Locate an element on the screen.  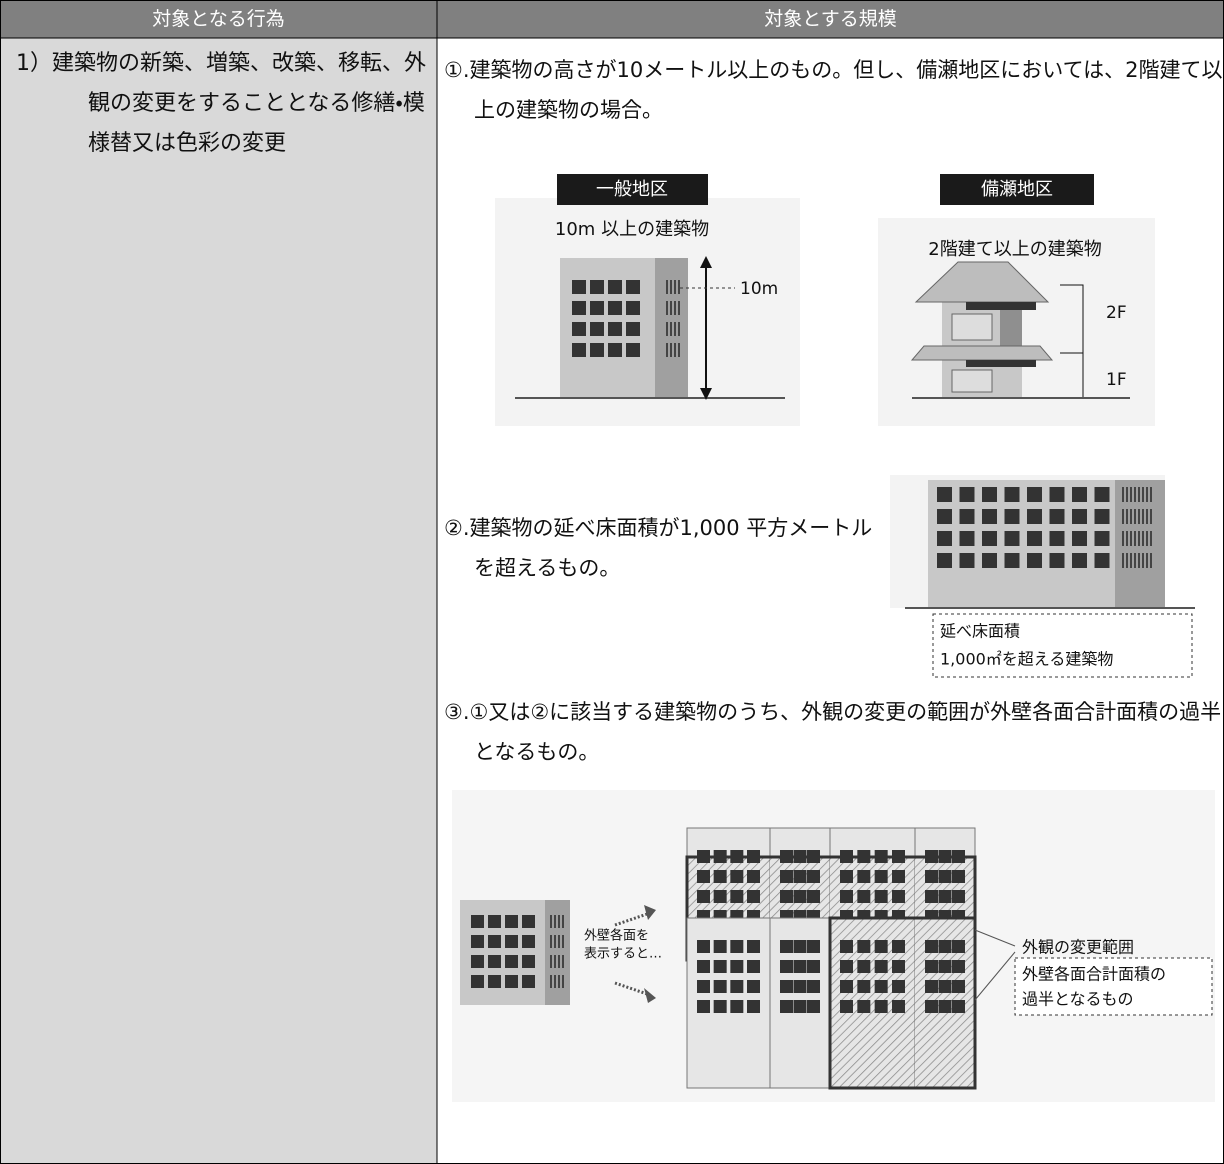
caption: 10m 以上の建築物 is located at coordinates (632, 229).